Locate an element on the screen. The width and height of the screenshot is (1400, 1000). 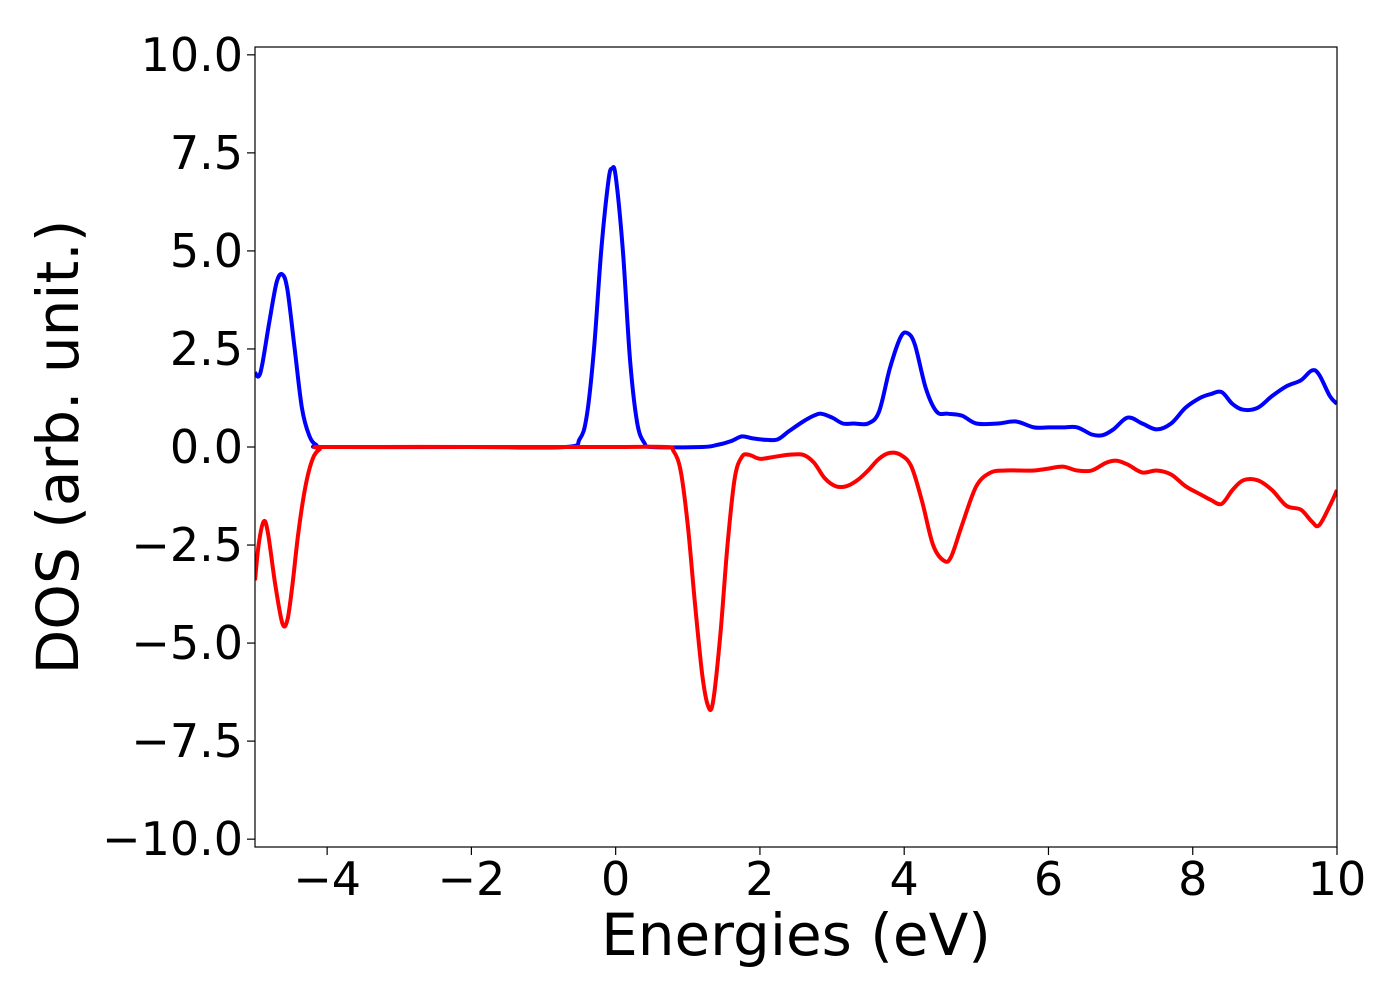
x-tick-label: 6 is located at coordinates (1048, 879).